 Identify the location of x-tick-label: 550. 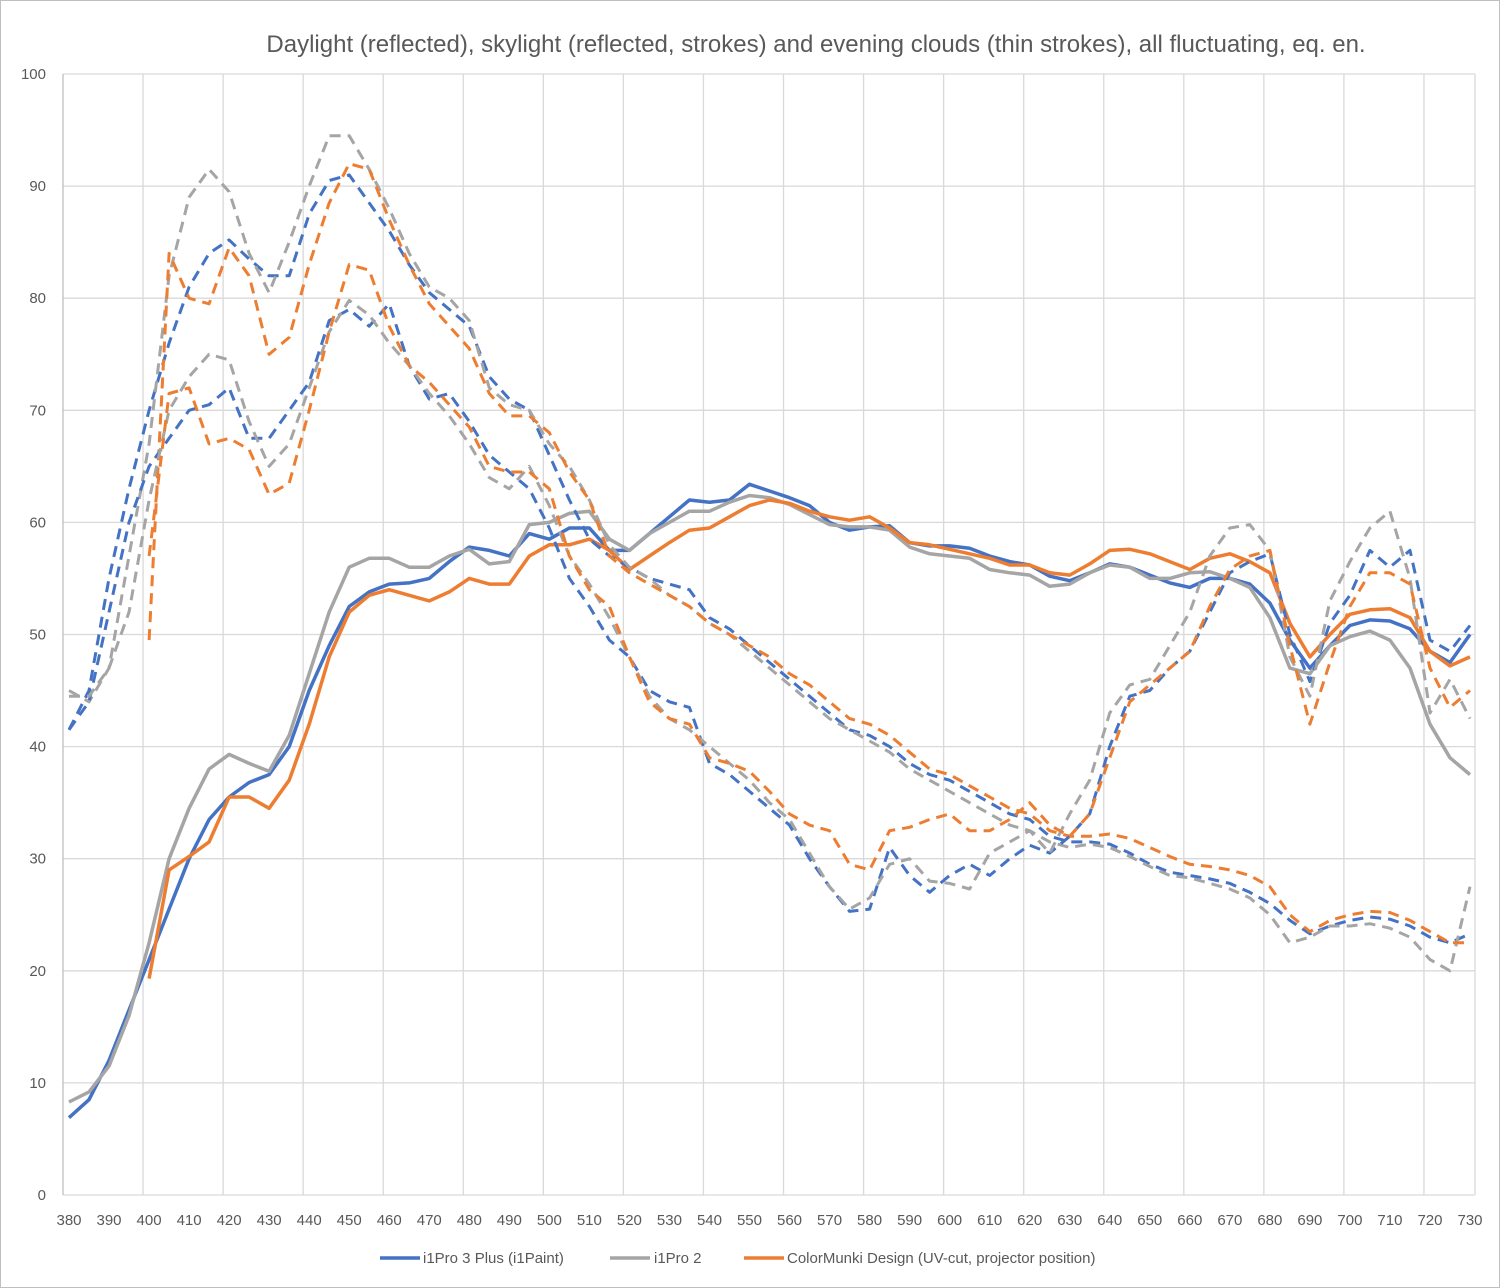
(749, 1220).